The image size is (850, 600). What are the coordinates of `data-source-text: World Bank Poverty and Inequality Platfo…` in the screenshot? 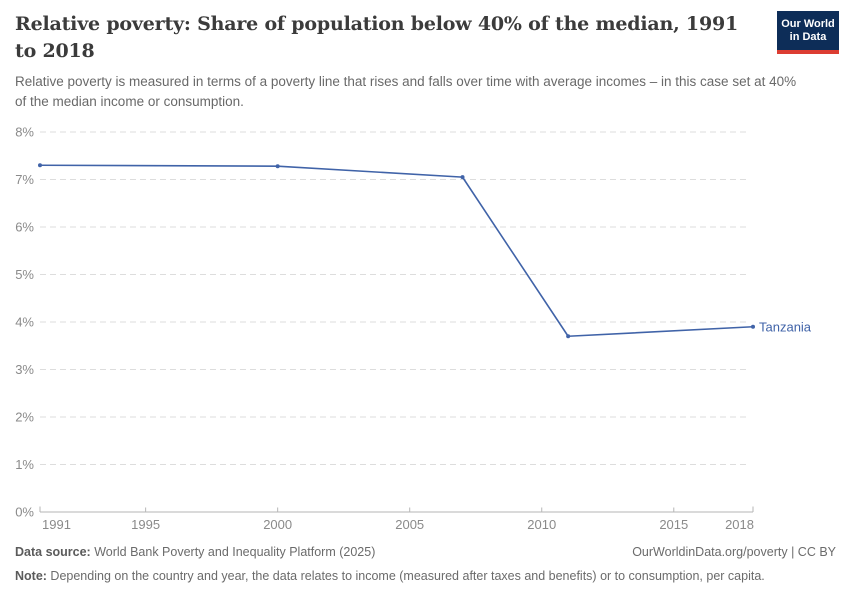 It's located at (233, 552).